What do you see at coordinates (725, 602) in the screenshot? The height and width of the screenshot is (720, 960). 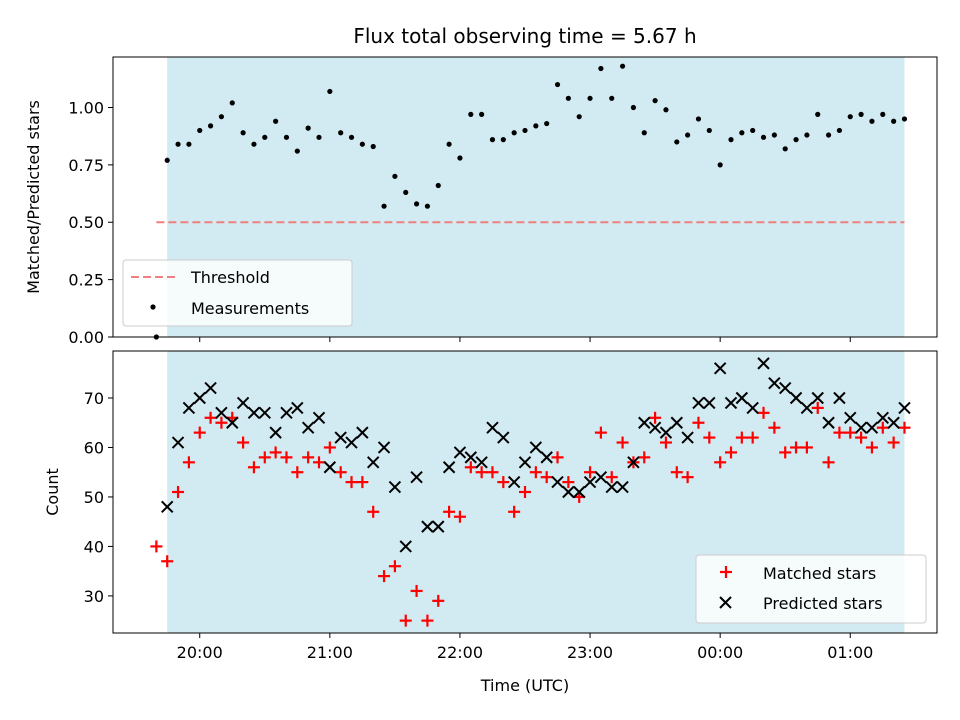 I see `predicted-legend-swatch` at bounding box center [725, 602].